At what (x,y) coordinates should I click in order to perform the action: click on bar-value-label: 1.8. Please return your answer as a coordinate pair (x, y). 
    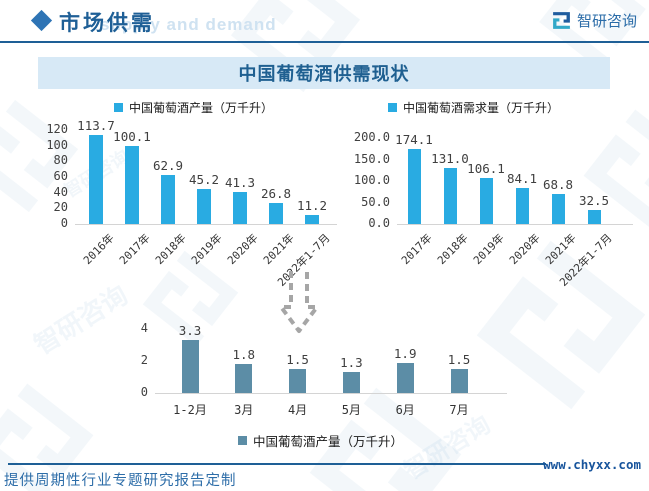
    Looking at the image, I should click on (244, 355).